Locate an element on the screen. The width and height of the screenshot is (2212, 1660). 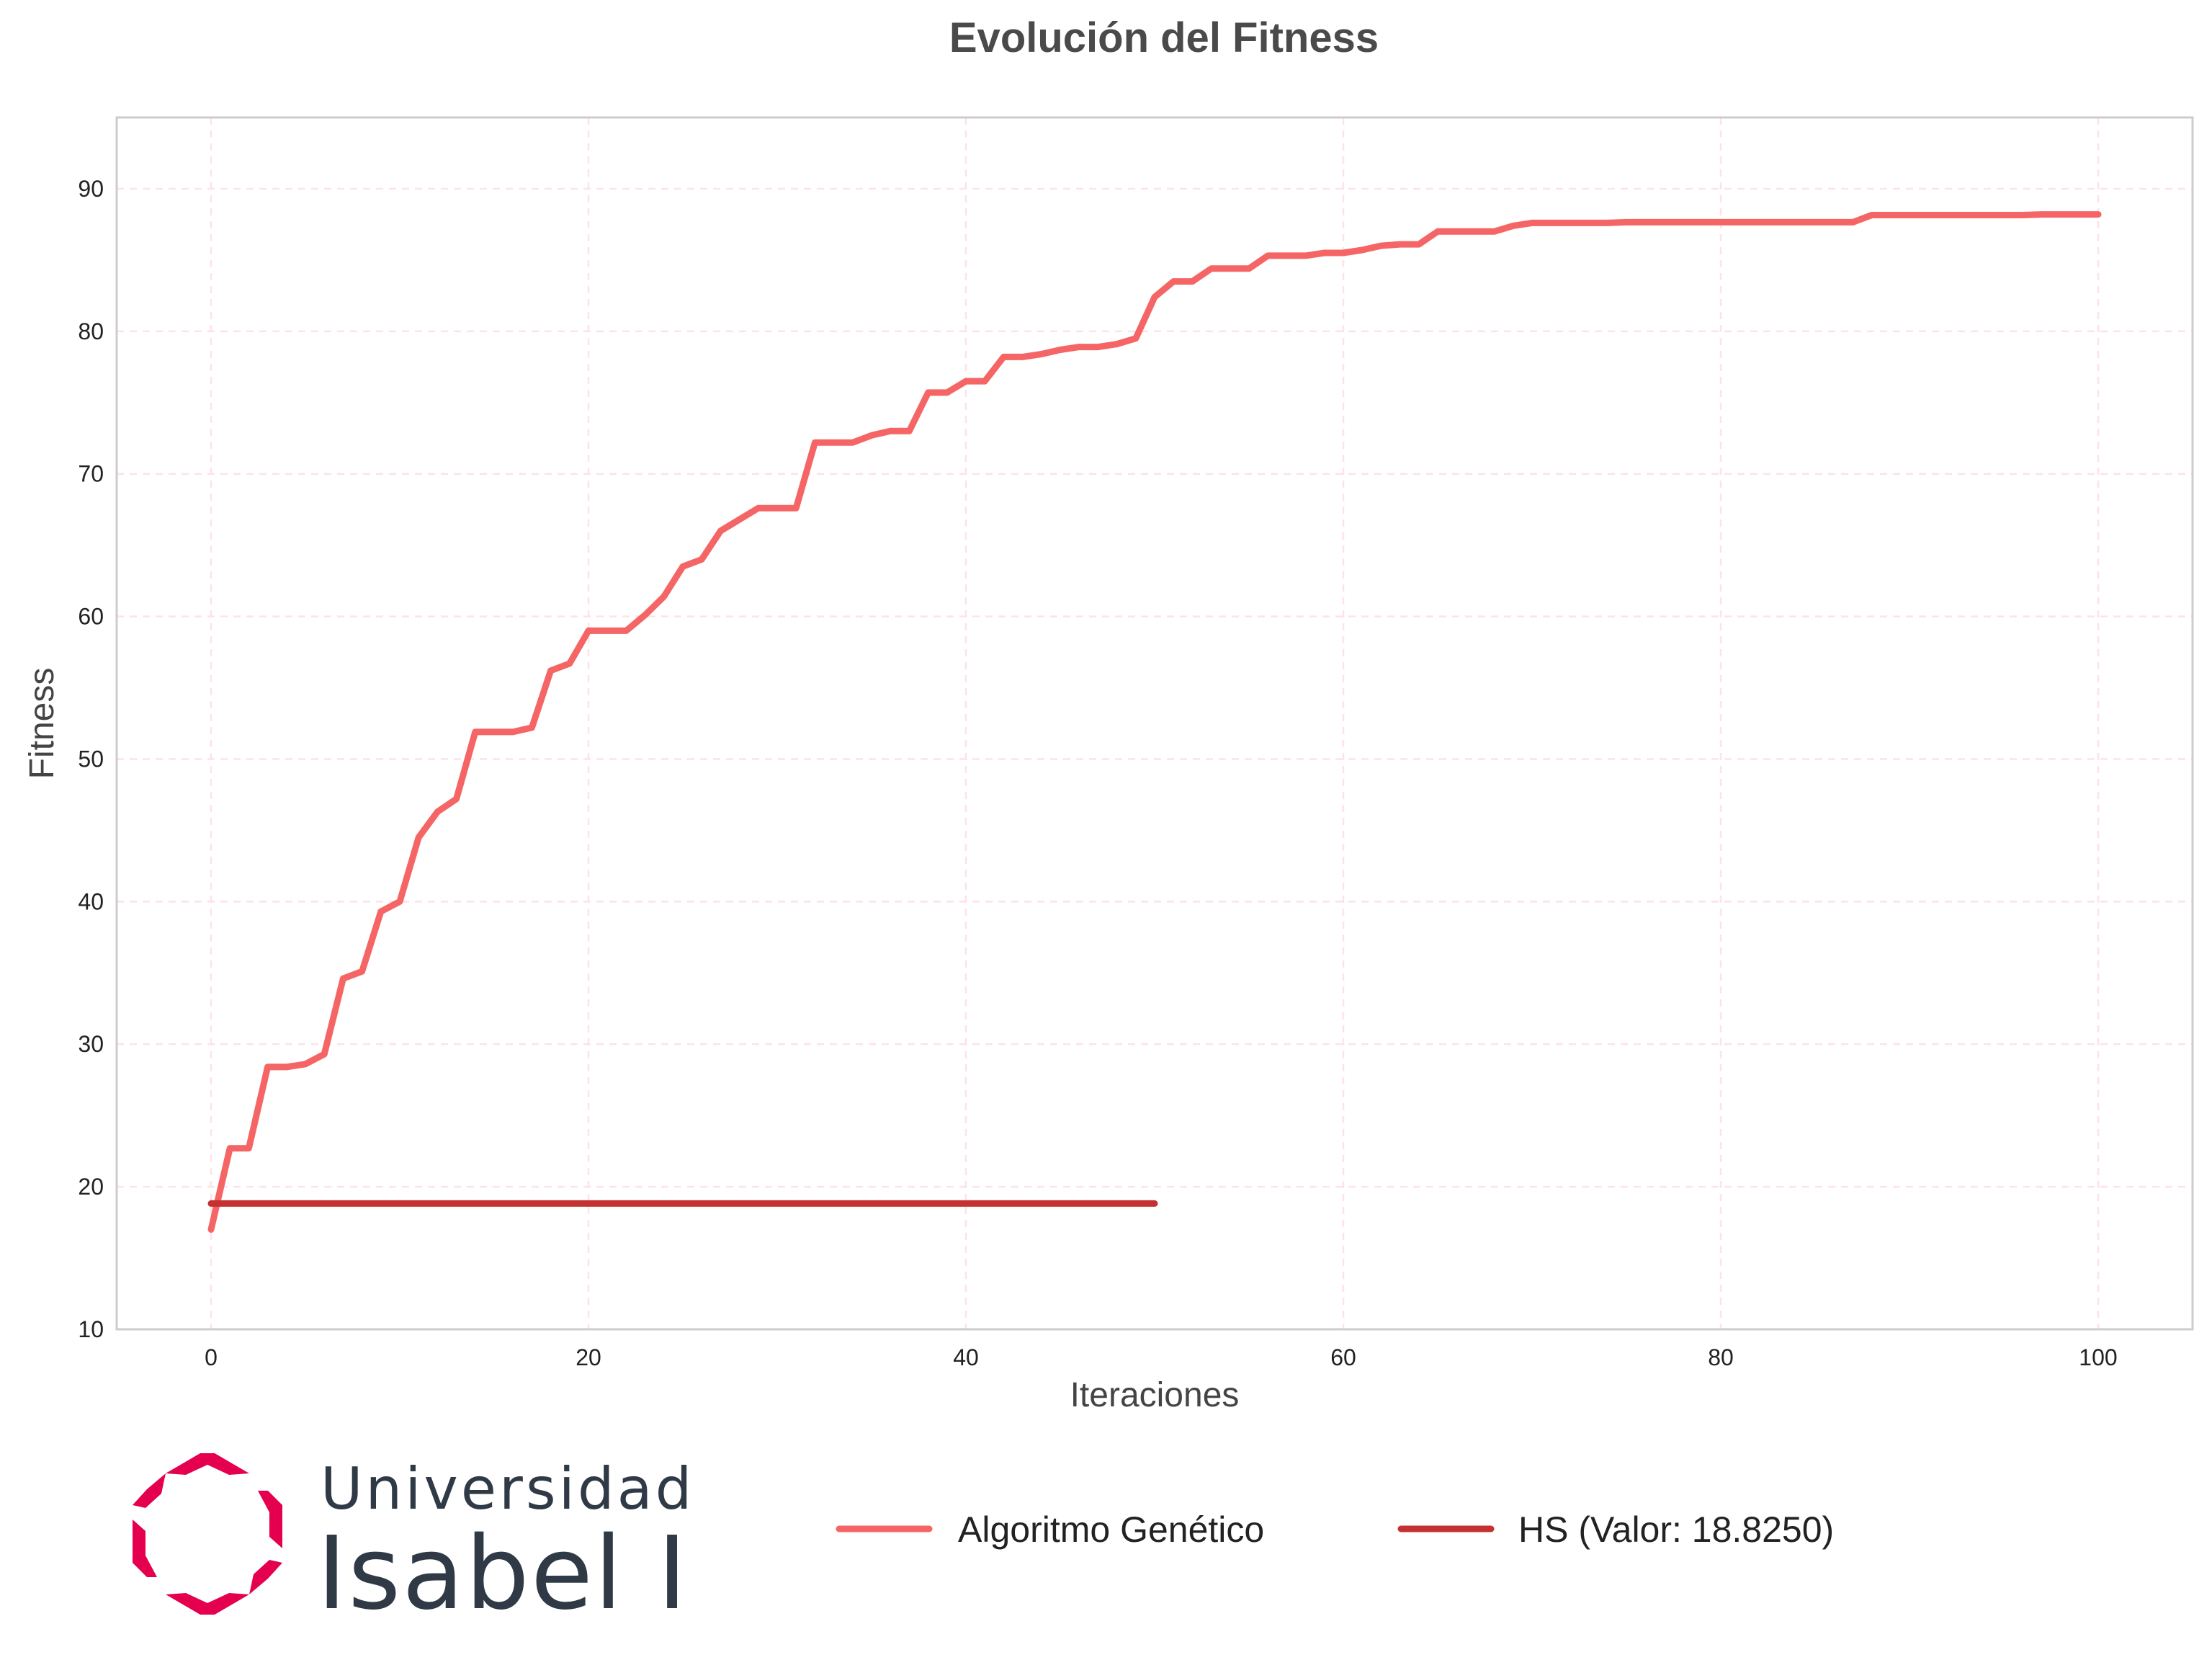
y-tick-label: 80 is located at coordinates (91, 331).